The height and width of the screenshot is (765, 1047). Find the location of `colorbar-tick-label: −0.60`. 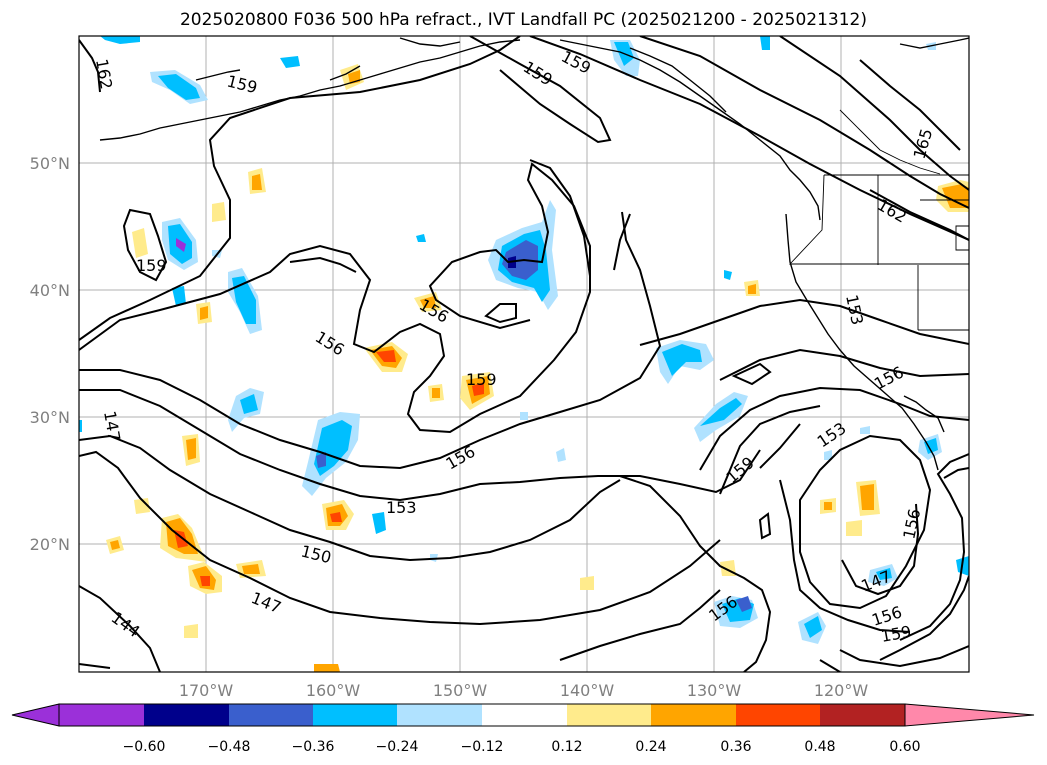

colorbar-tick-label: −0.60 is located at coordinates (144, 747).